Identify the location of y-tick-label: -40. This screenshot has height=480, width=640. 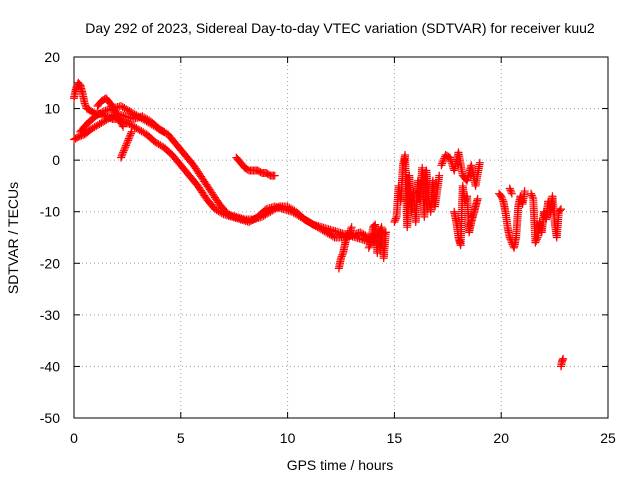
(50, 366).